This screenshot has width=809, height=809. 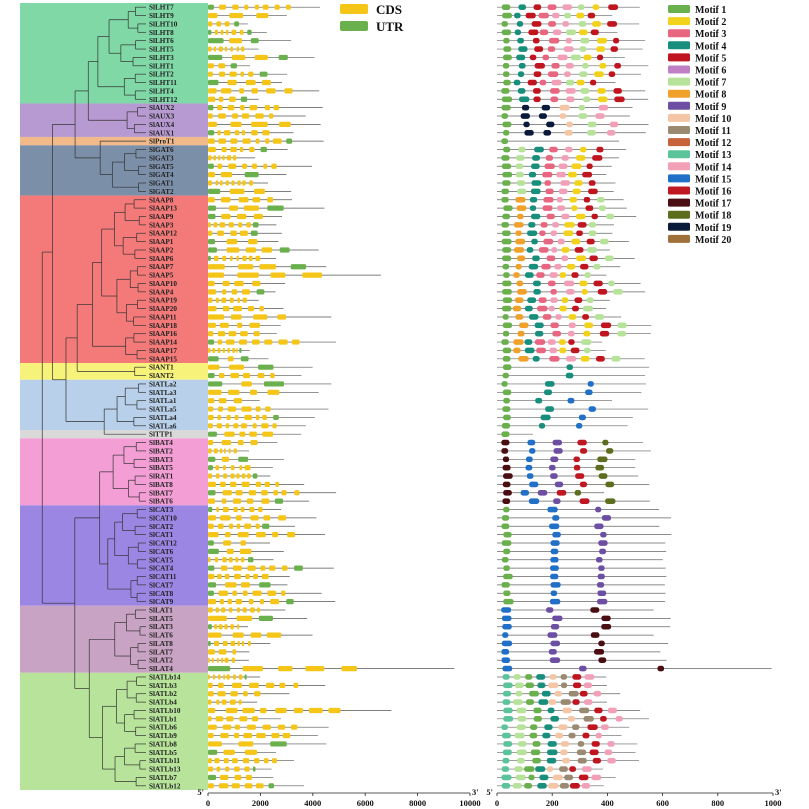 I want to click on gene-structure-SlAAP17, so click(x=229, y=350).